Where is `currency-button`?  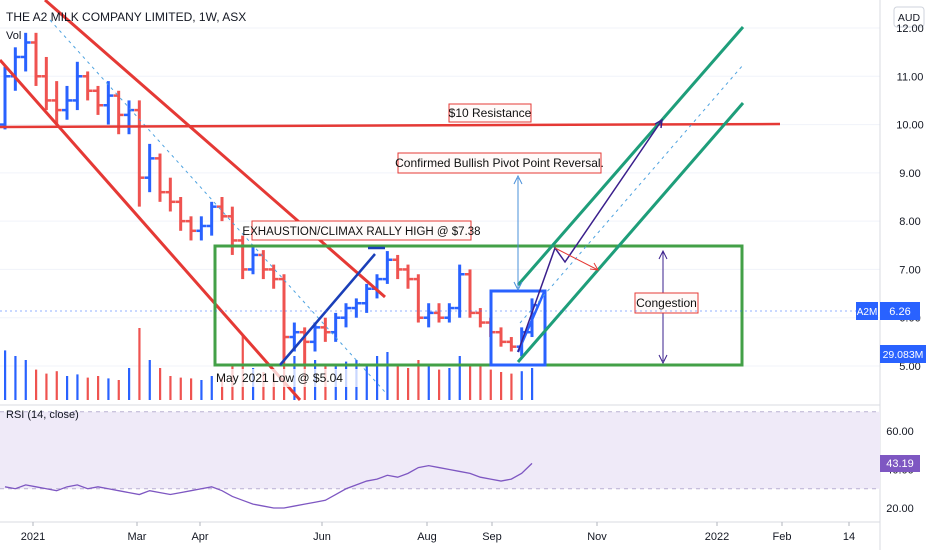 currency-button is located at coordinates (909, 17).